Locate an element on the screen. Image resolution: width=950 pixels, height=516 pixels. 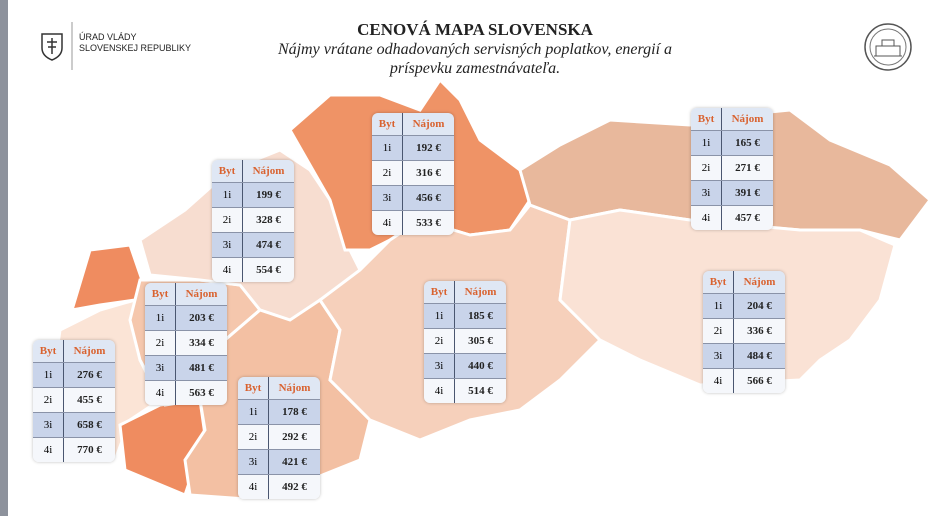
rent: 165 € is located at coordinates (747, 143).